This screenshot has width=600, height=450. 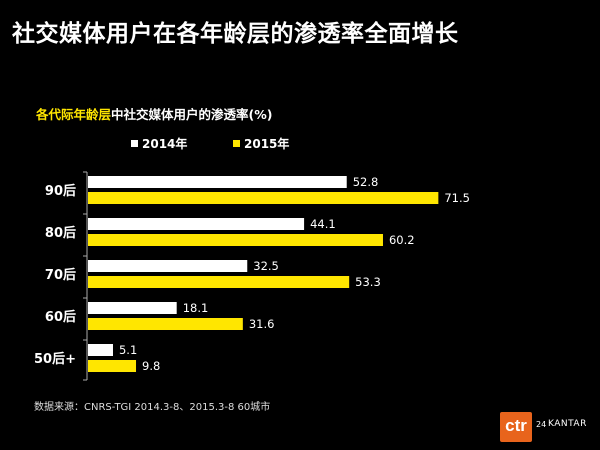 I want to click on page-number: 24, so click(x=541, y=424).